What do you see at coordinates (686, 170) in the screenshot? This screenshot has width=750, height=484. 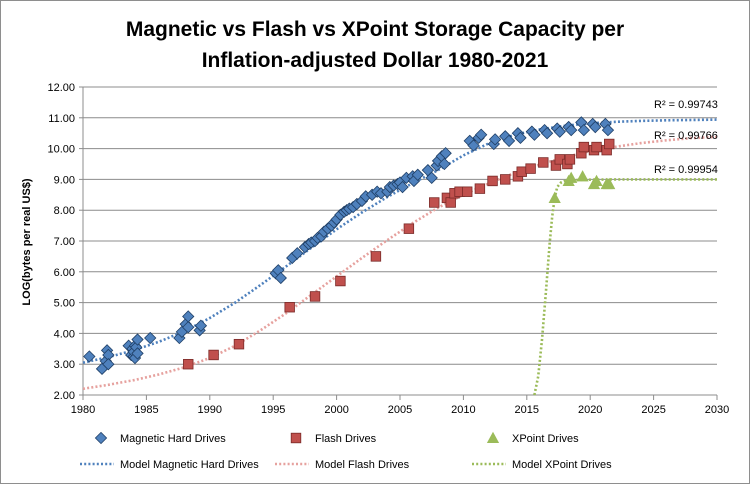 I see `r2-label: R² = 0.99954` at bounding box center [686, 170].